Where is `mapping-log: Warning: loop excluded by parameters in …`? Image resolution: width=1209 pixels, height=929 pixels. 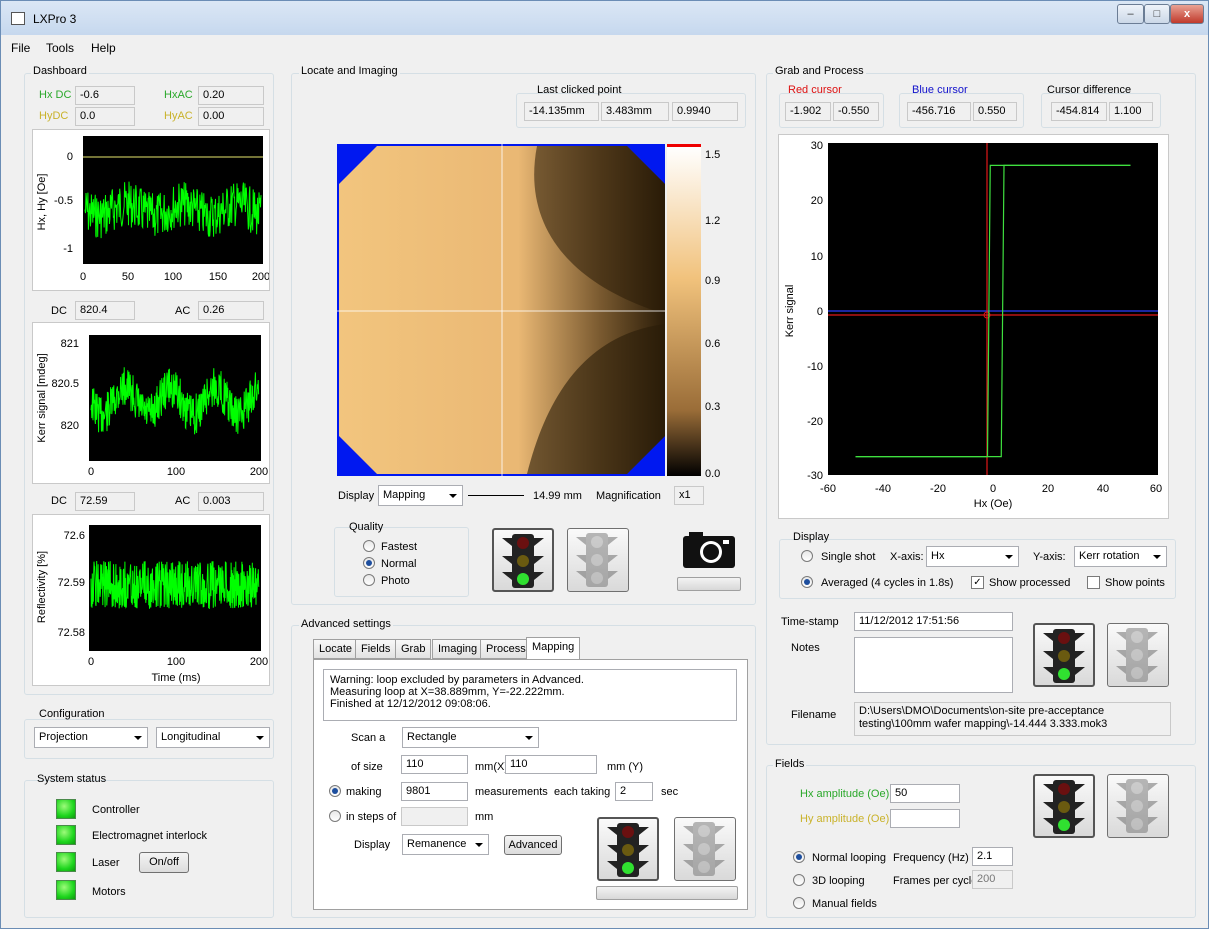 mapping-log: Warning: loop excluded by parameters in … is located at coordinates (530, 695).